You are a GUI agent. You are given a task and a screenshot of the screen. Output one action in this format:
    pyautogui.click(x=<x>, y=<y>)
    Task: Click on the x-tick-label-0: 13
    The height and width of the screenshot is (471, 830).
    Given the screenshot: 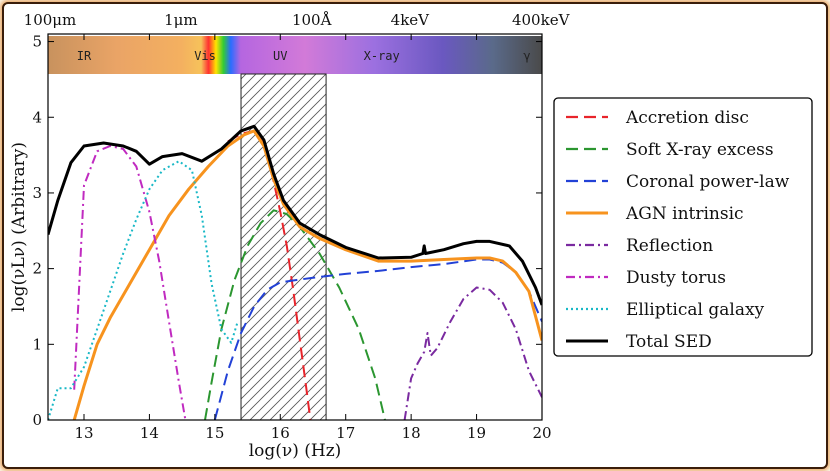 What is the action you would take?
    pyautogui.click(x=83, y=433)
    